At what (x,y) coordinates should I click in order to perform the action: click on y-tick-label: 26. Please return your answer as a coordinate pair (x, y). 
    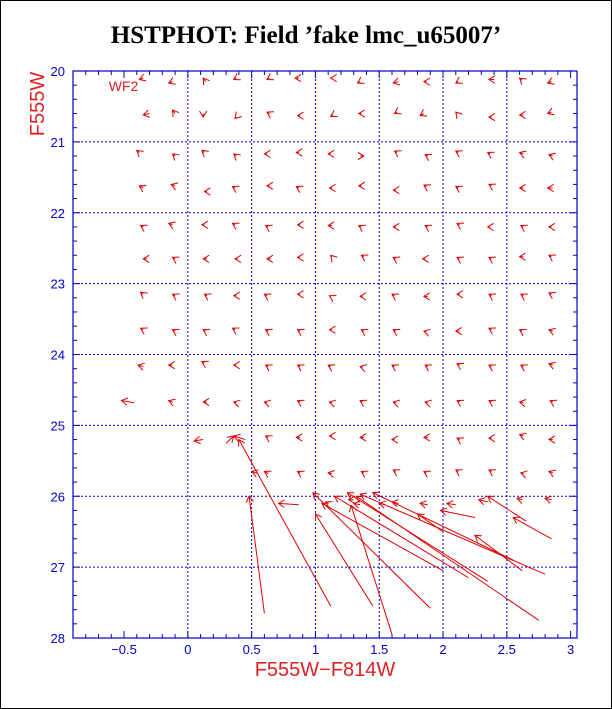
    Looking at the image, I should click on (58, 496).